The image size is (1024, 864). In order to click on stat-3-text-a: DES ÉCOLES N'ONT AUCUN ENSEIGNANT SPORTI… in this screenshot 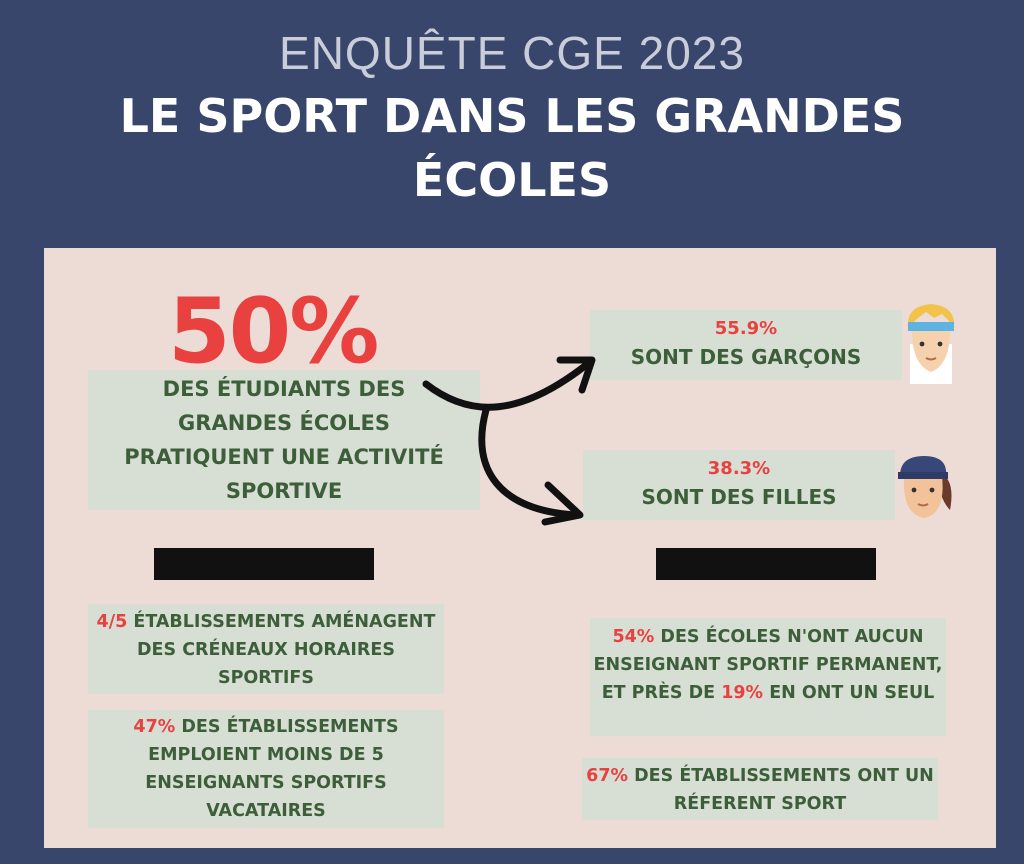, I will do `click(768, 665)`.